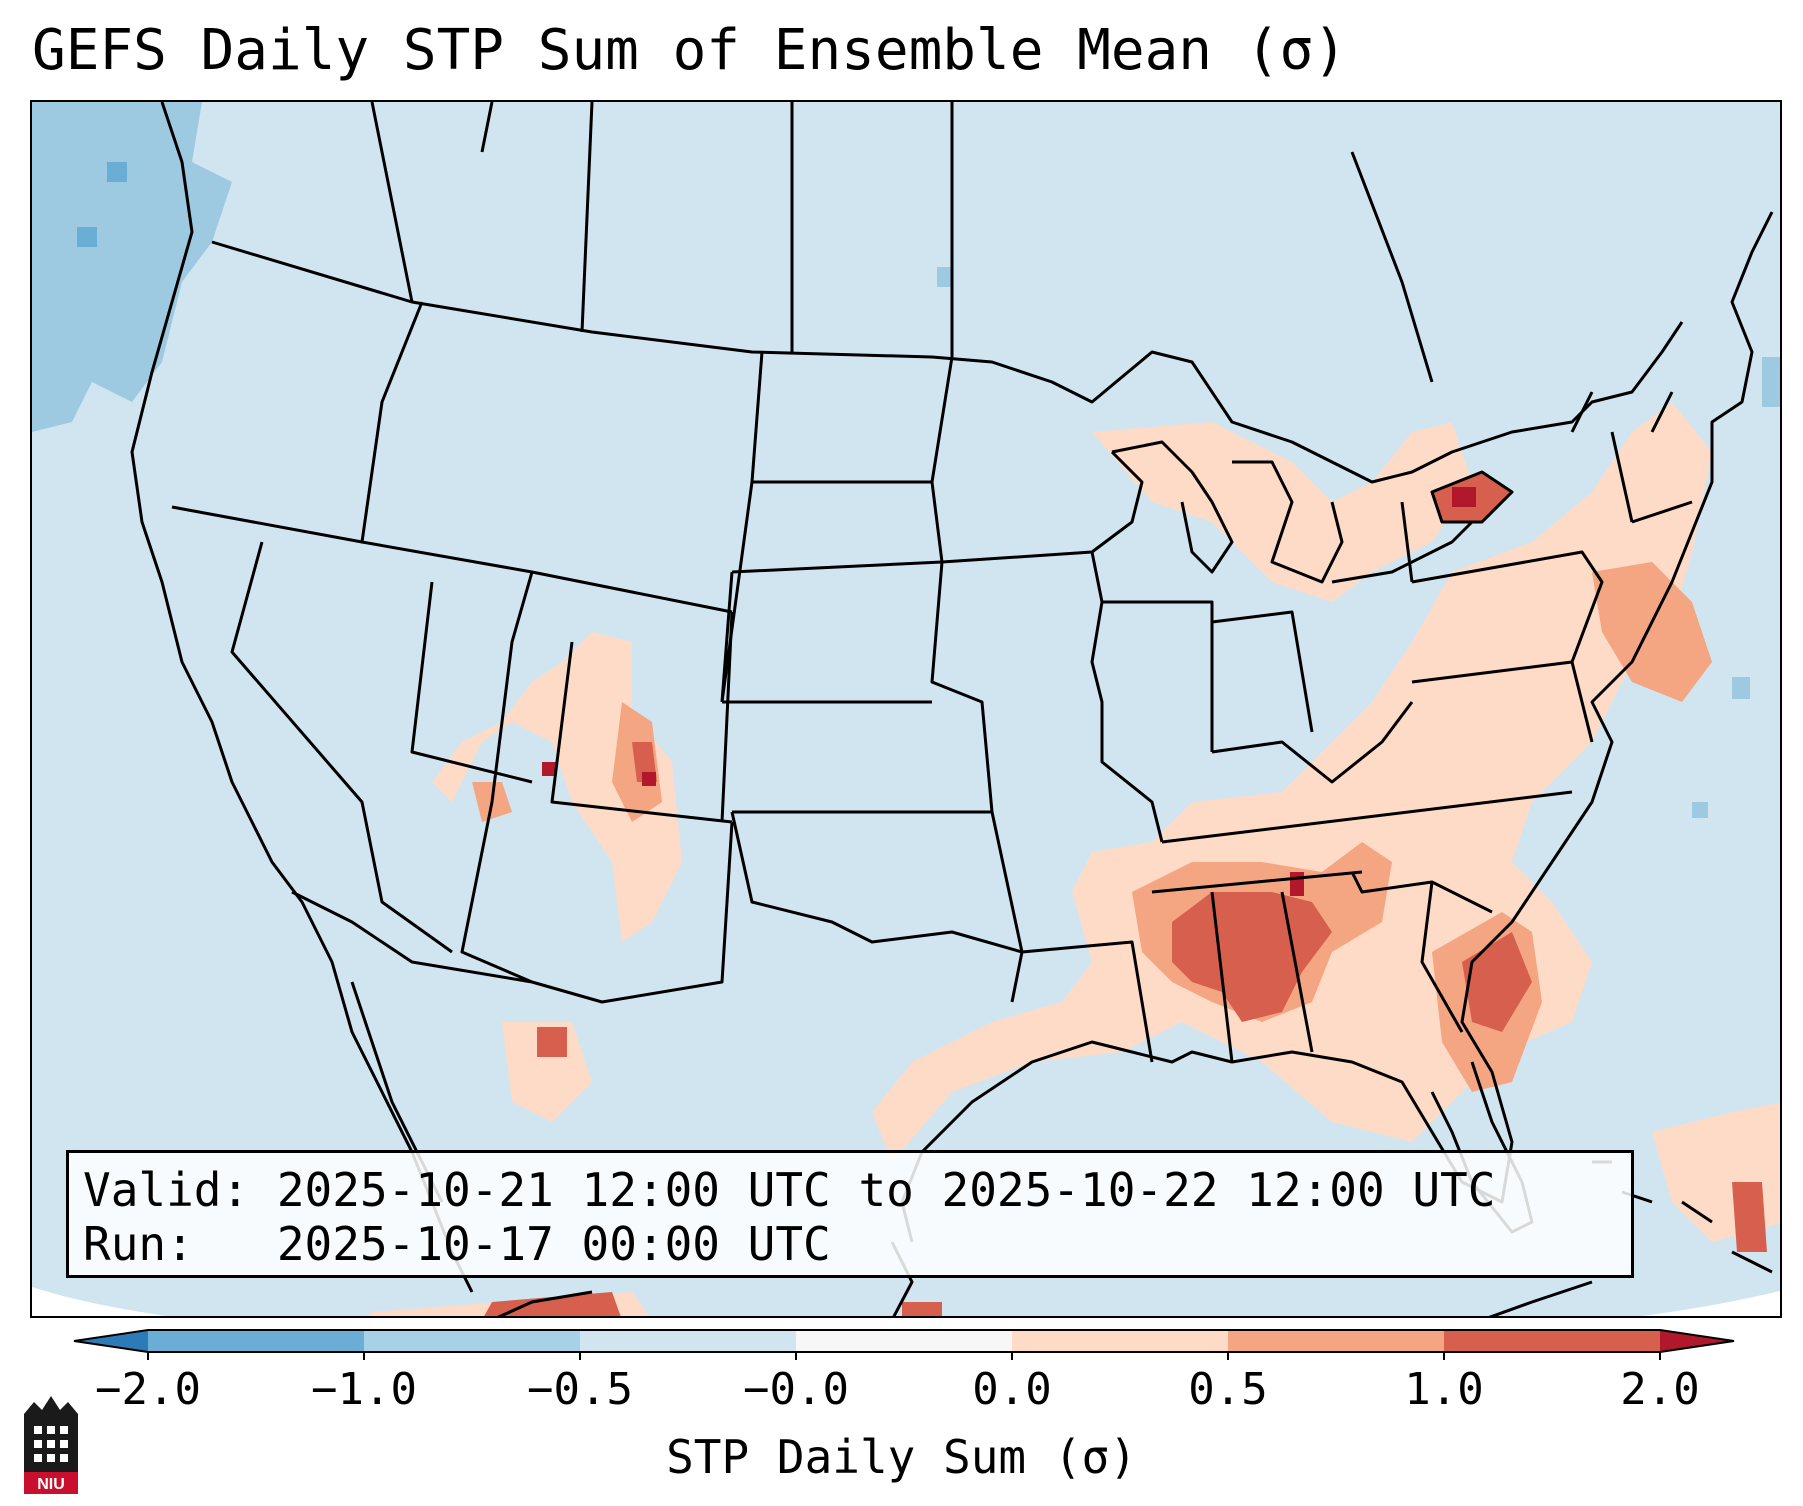  Describe the element at coordinates (1652, 632) in the screenshot. I see `mid-atlantic-medium-field` at that location.